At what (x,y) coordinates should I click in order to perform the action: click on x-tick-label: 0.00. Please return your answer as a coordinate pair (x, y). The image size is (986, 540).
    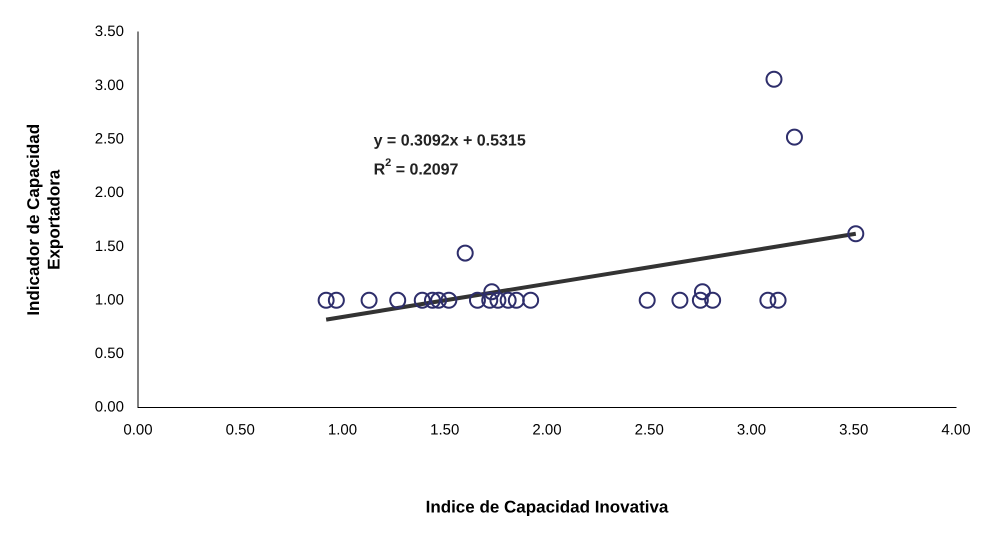
    Looking at the image, I should click on (138, 430).